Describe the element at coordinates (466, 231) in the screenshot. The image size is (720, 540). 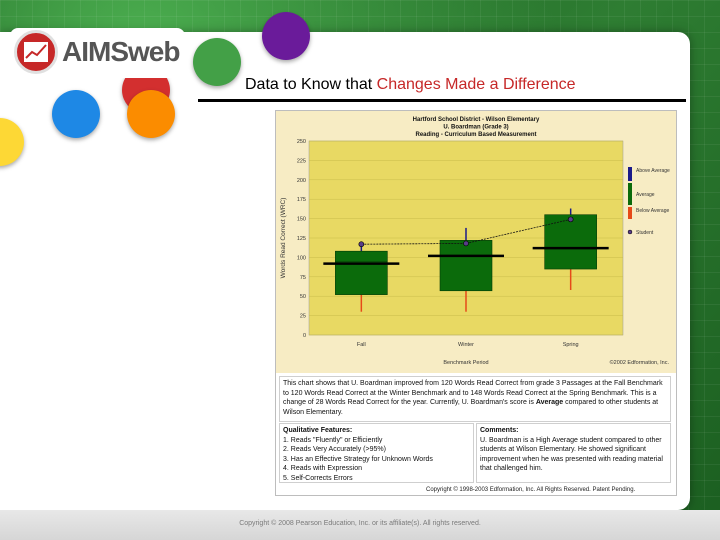
I see `student-line` at that location.